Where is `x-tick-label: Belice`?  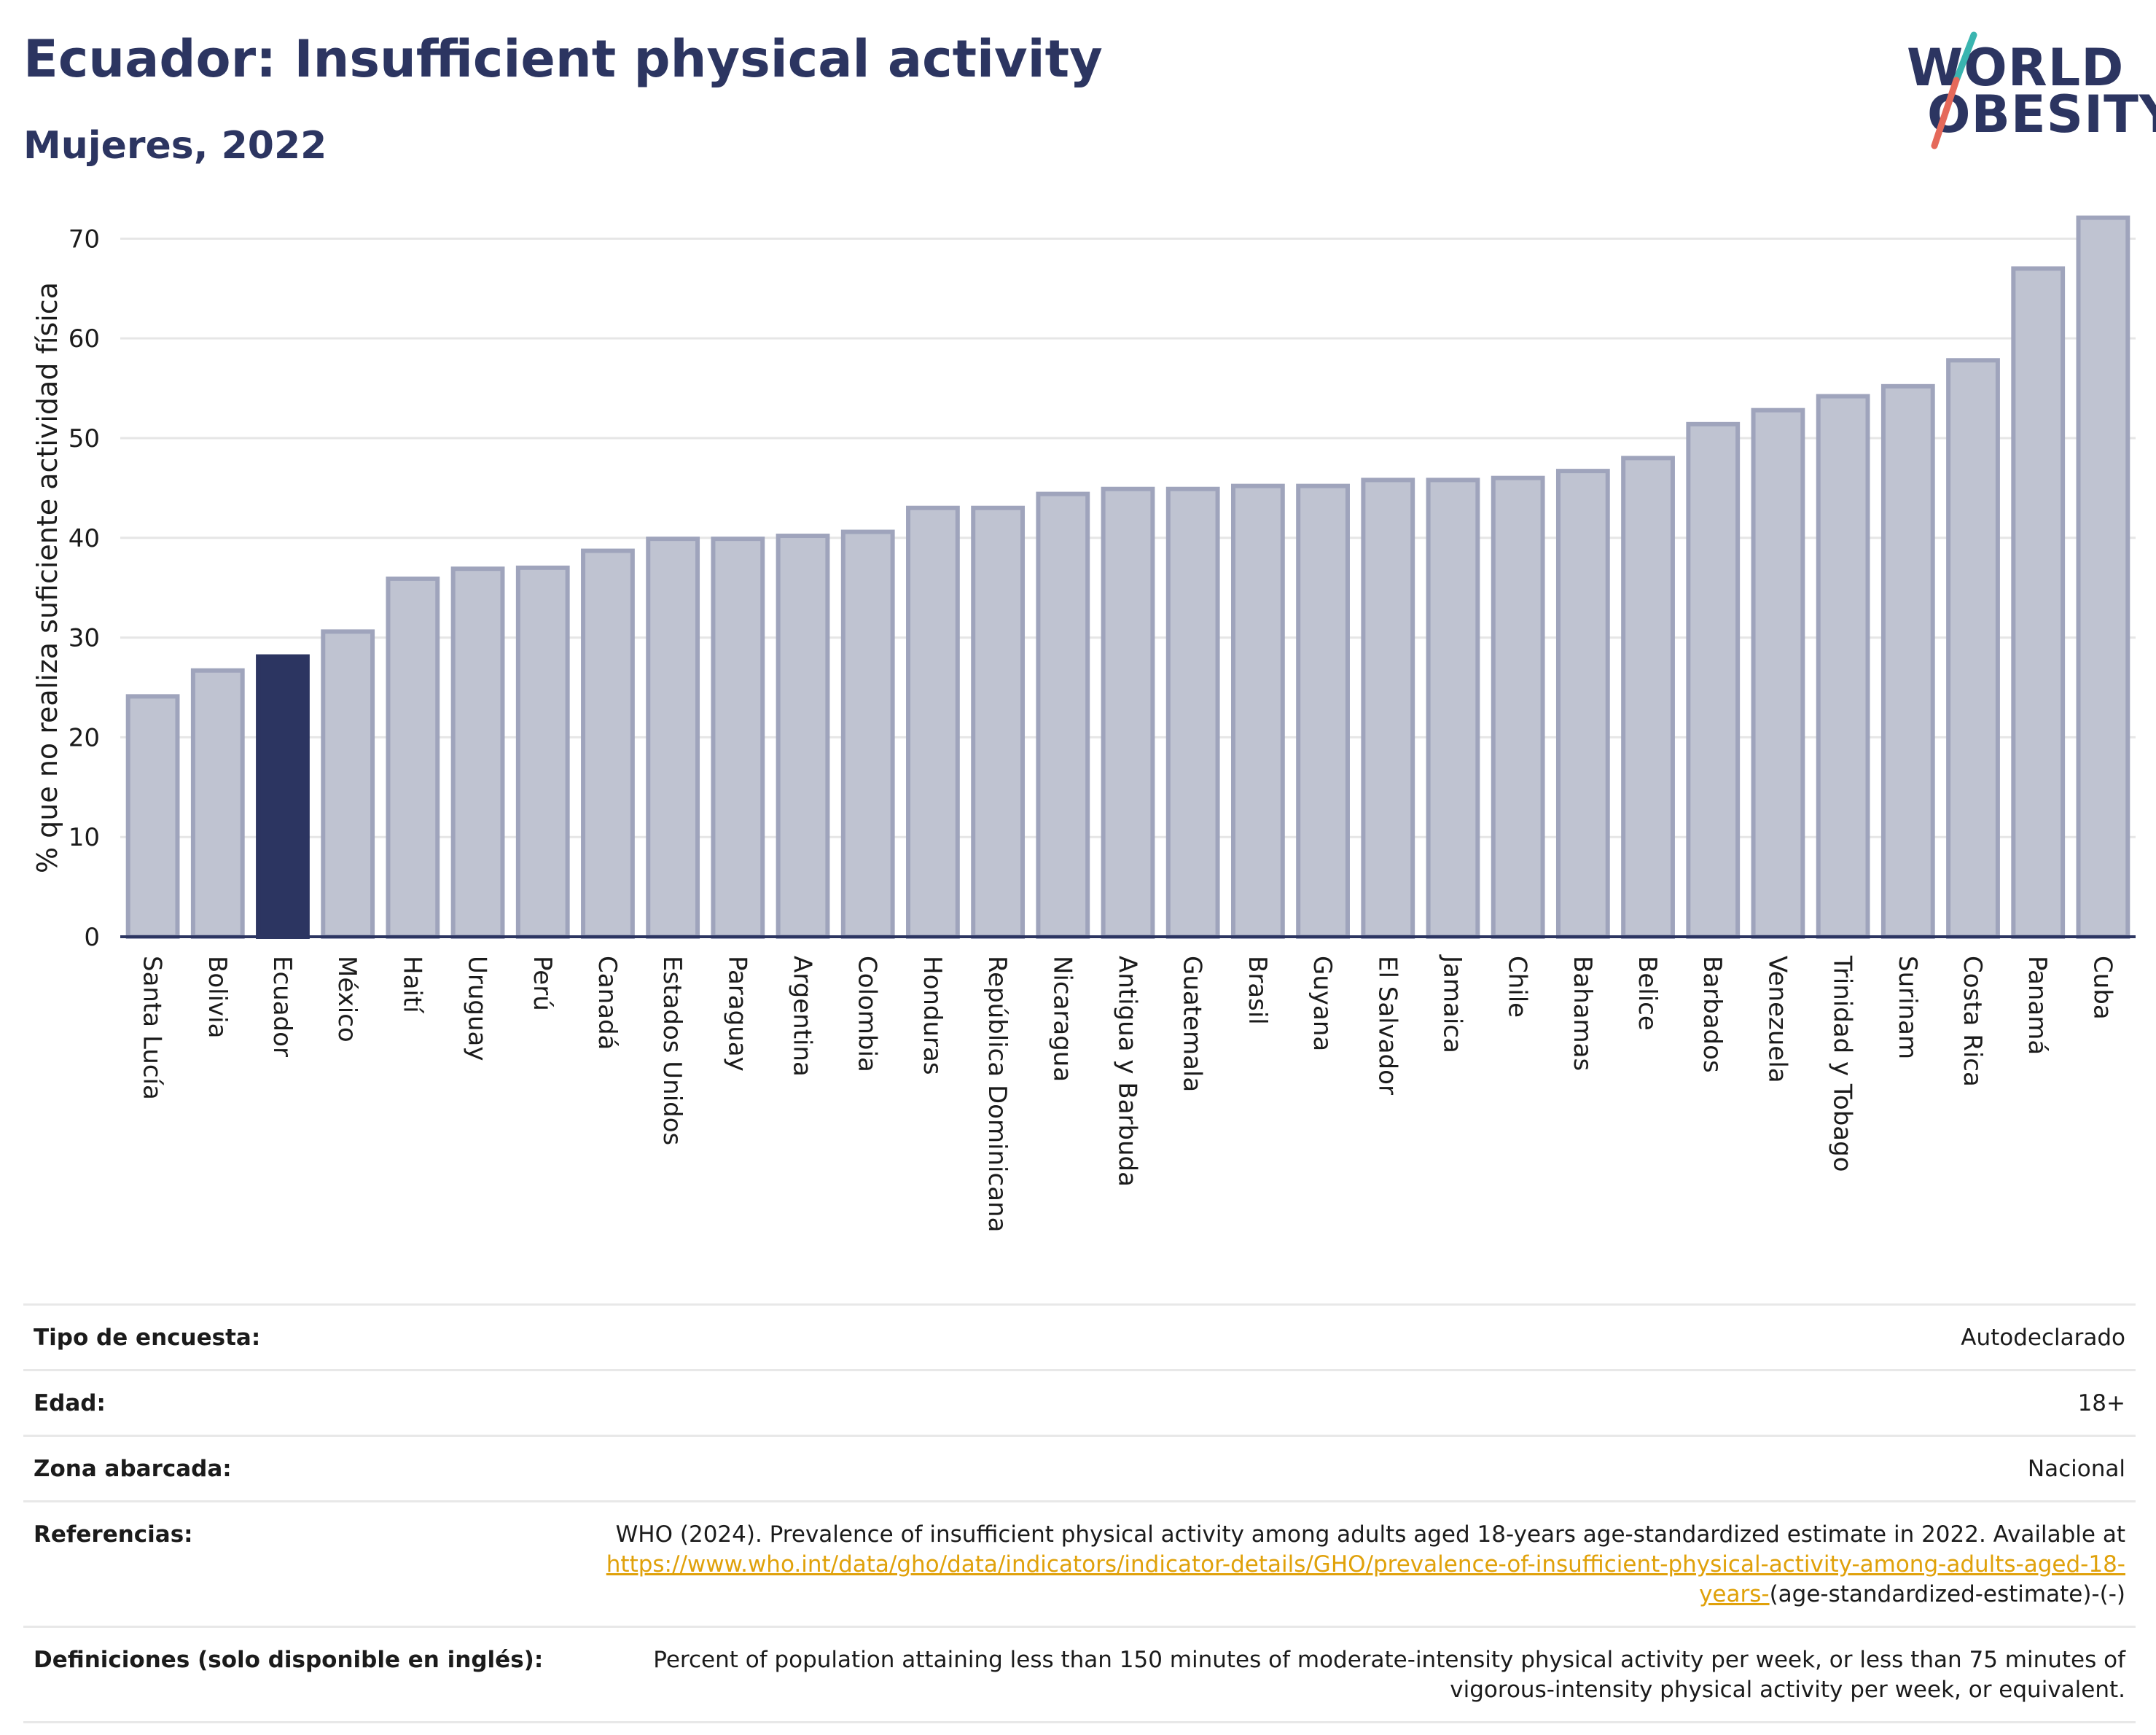 x-tick-label: Belice is located at coordinates (1648, 994).